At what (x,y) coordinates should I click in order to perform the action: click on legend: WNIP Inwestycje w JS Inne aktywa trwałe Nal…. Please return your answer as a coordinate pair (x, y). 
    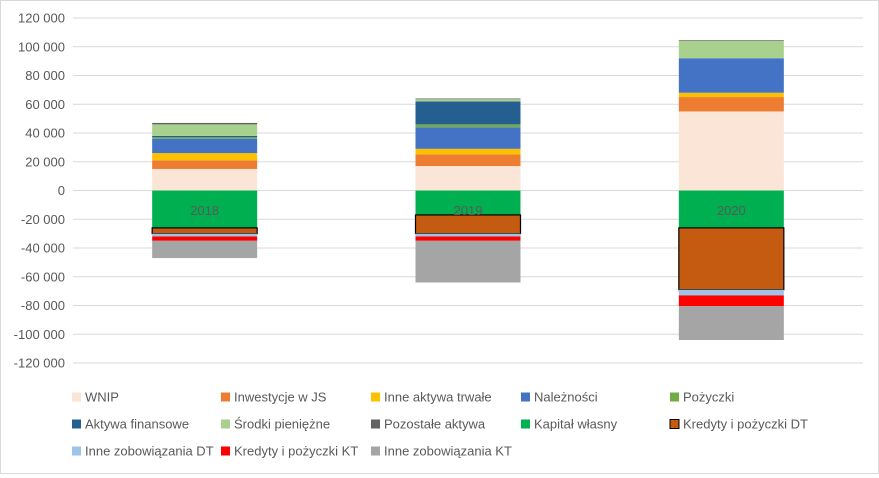
    Looking at the image, I should click on (440, 424).